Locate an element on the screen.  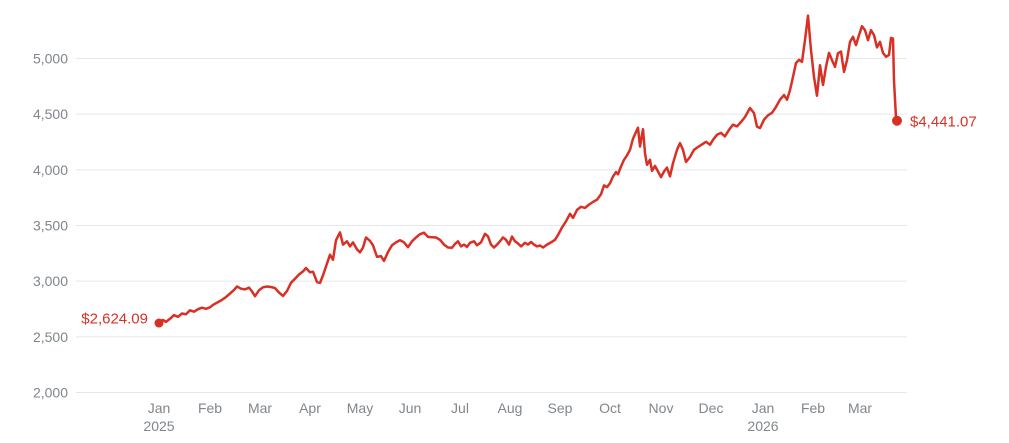
x-axis-label: Aug is located at coordinates (510, 408).